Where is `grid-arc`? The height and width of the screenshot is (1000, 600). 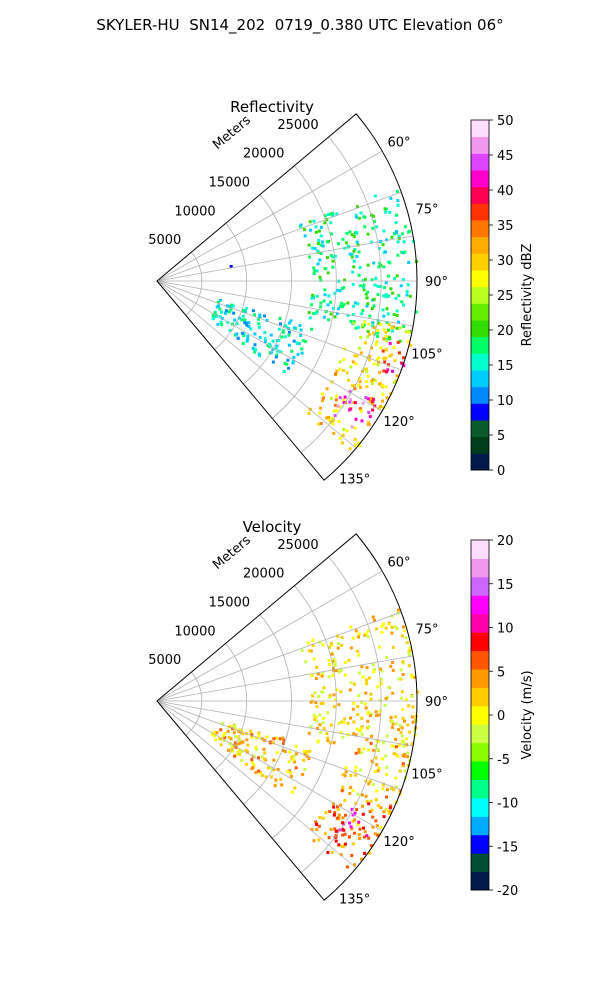
grid-arc is located at coordinates (304, 712).